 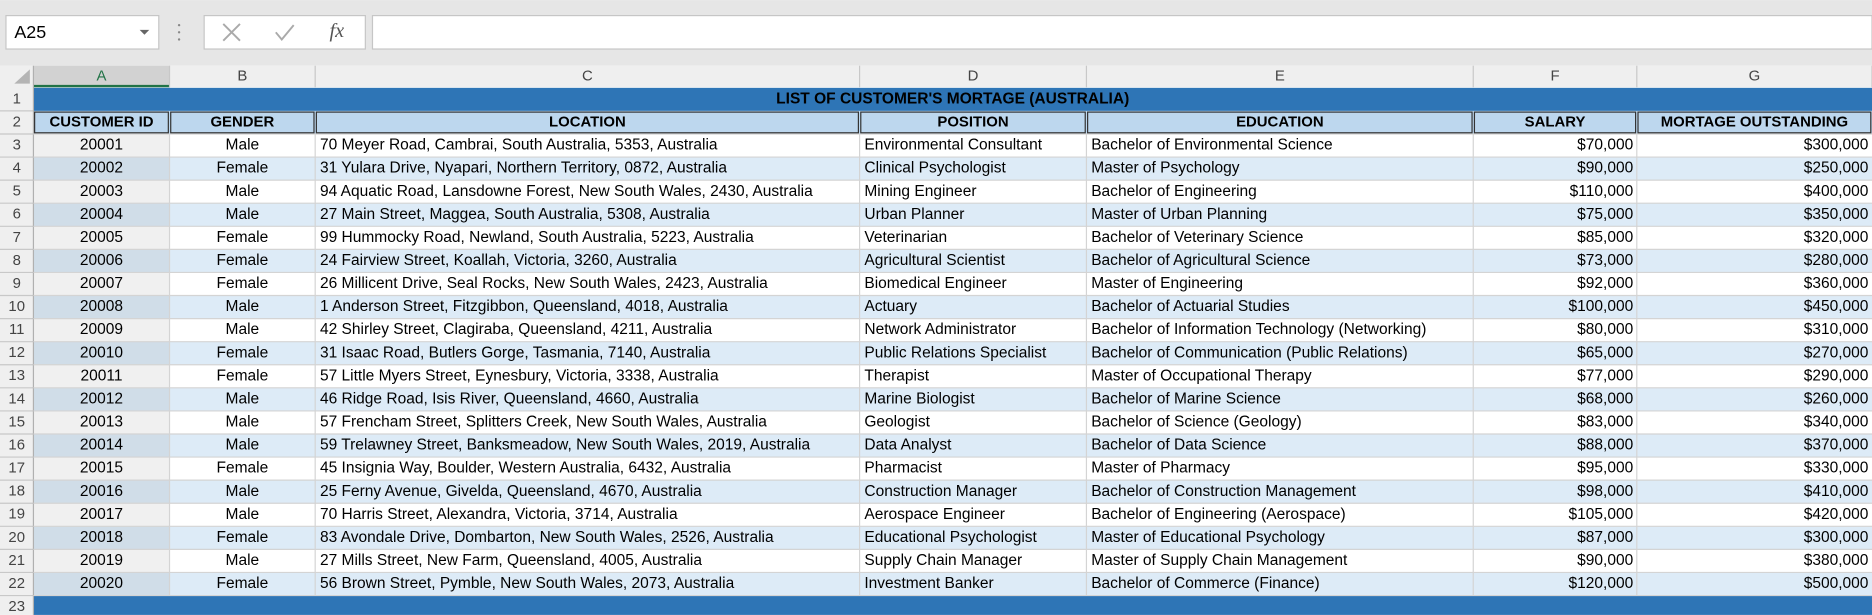 I want to click on cell: $88,000, so click(x=1605, y=445).